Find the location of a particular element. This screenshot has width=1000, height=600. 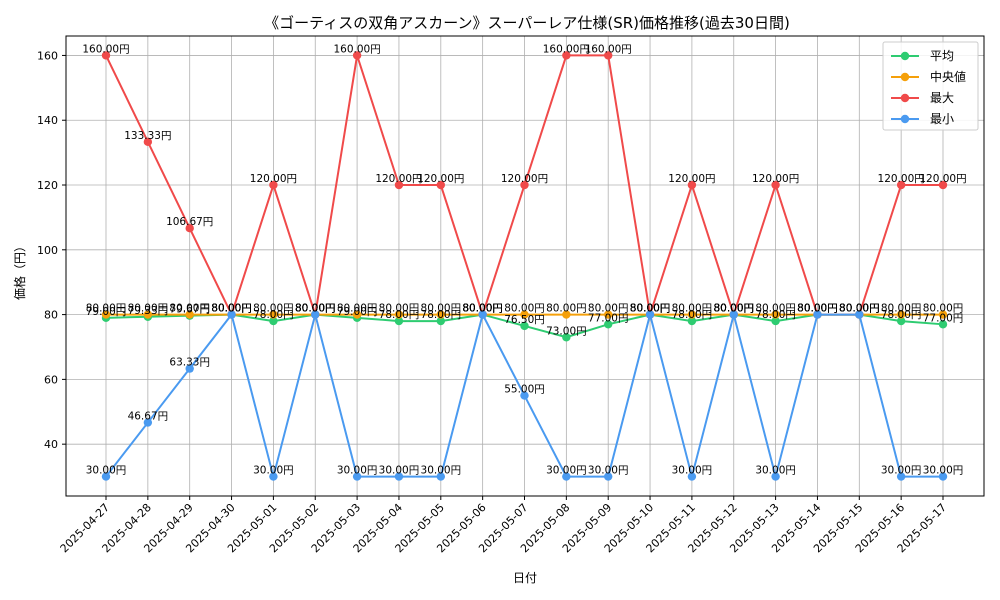

data-label: 79.00円 is located at coordinates (357, 312).